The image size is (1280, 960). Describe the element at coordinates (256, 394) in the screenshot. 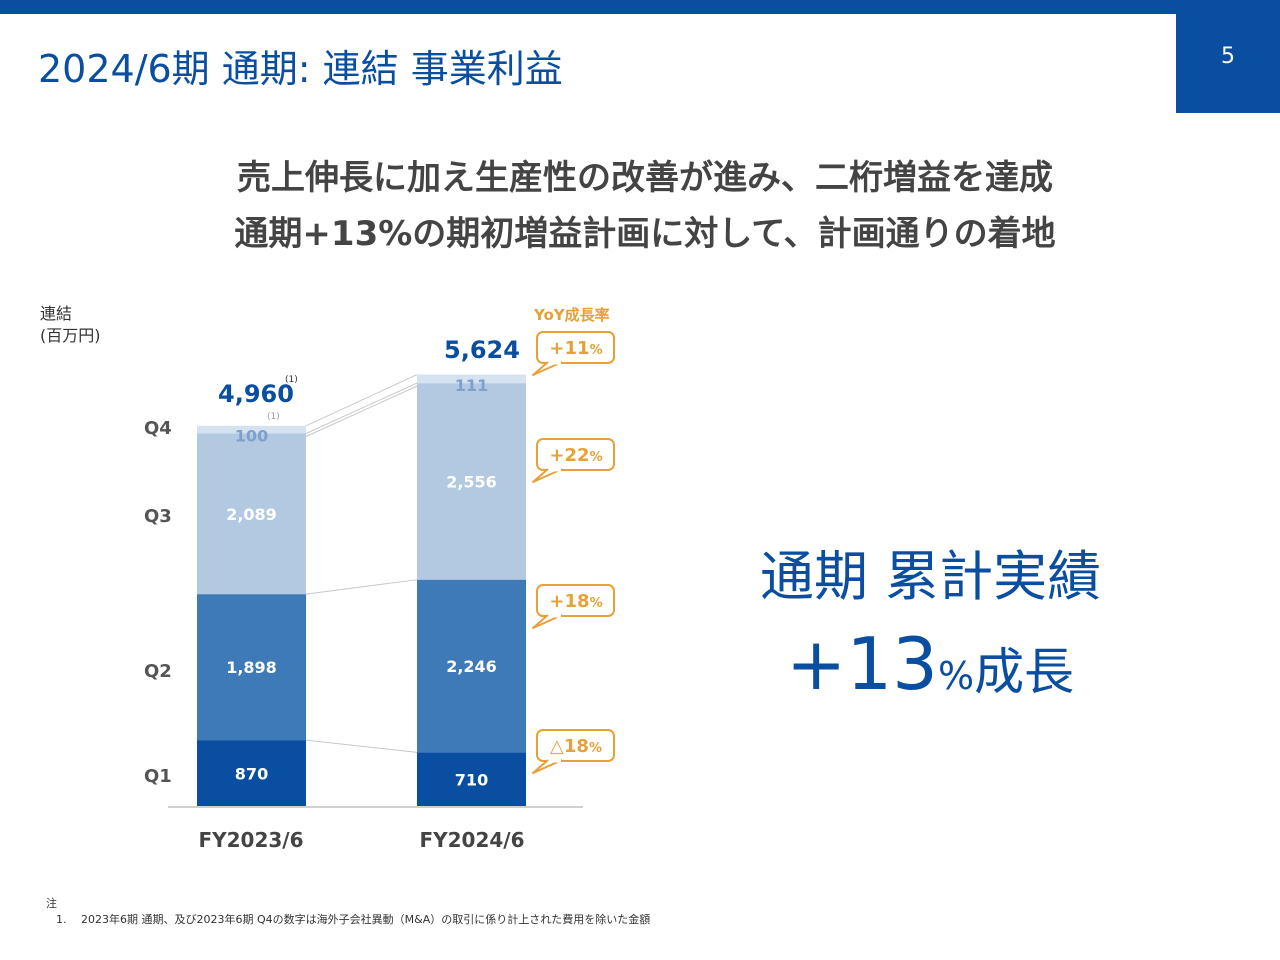

I see `total-fy2023: 4,960` at that location.